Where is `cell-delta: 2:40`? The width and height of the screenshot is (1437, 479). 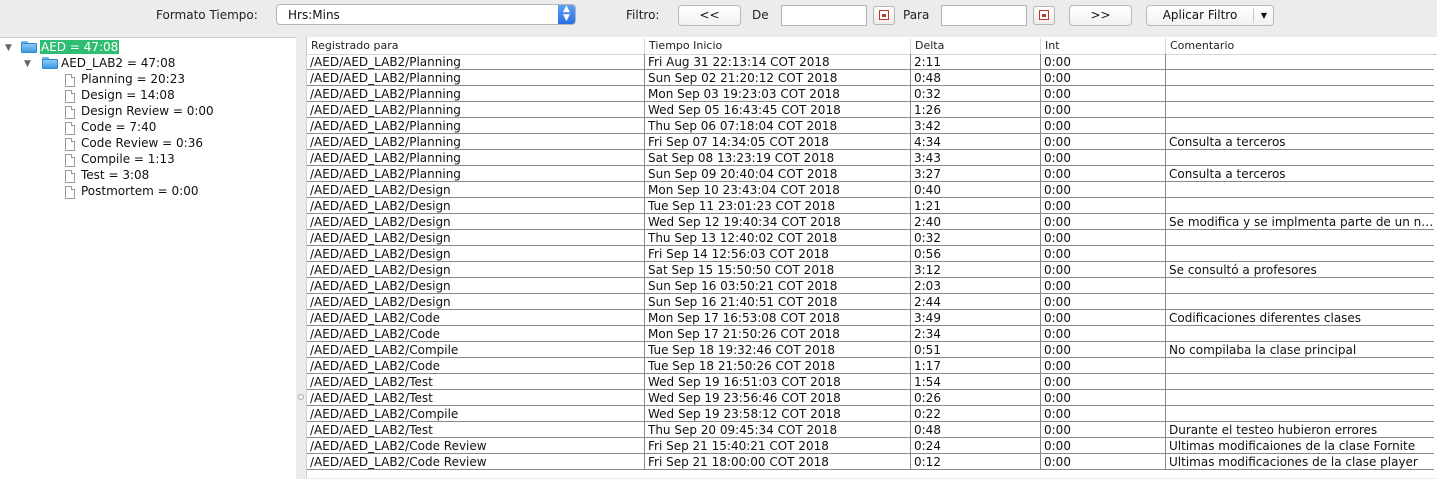 cell-delta: 2:40 is located at coordinates (976, 222).